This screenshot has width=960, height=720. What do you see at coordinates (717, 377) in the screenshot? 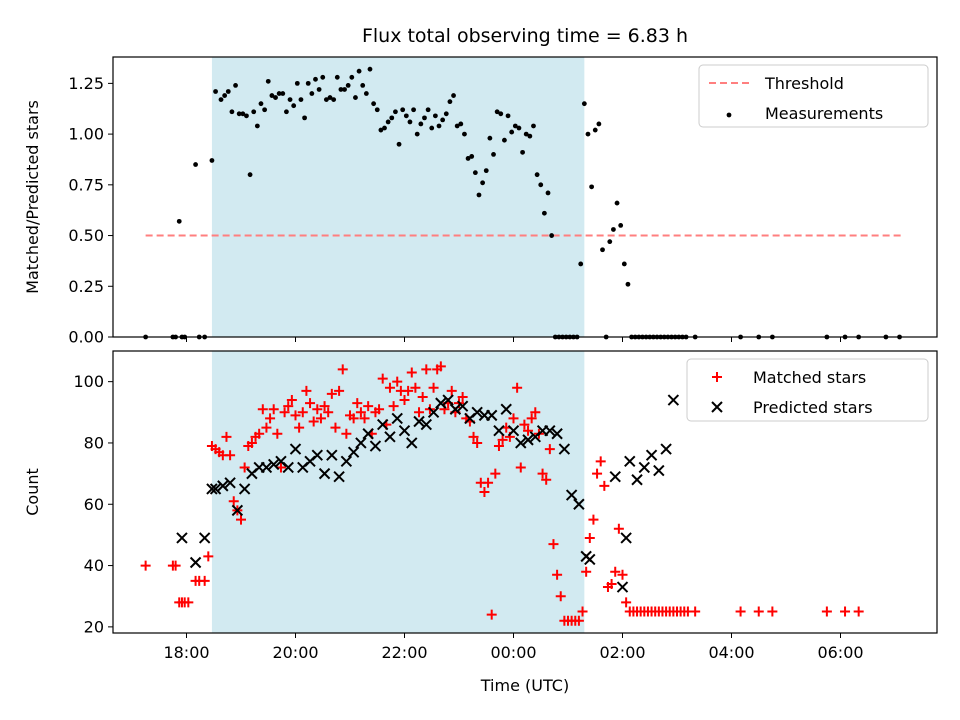
I see `legend-matched-swatch` at bounding box center [717, 377].